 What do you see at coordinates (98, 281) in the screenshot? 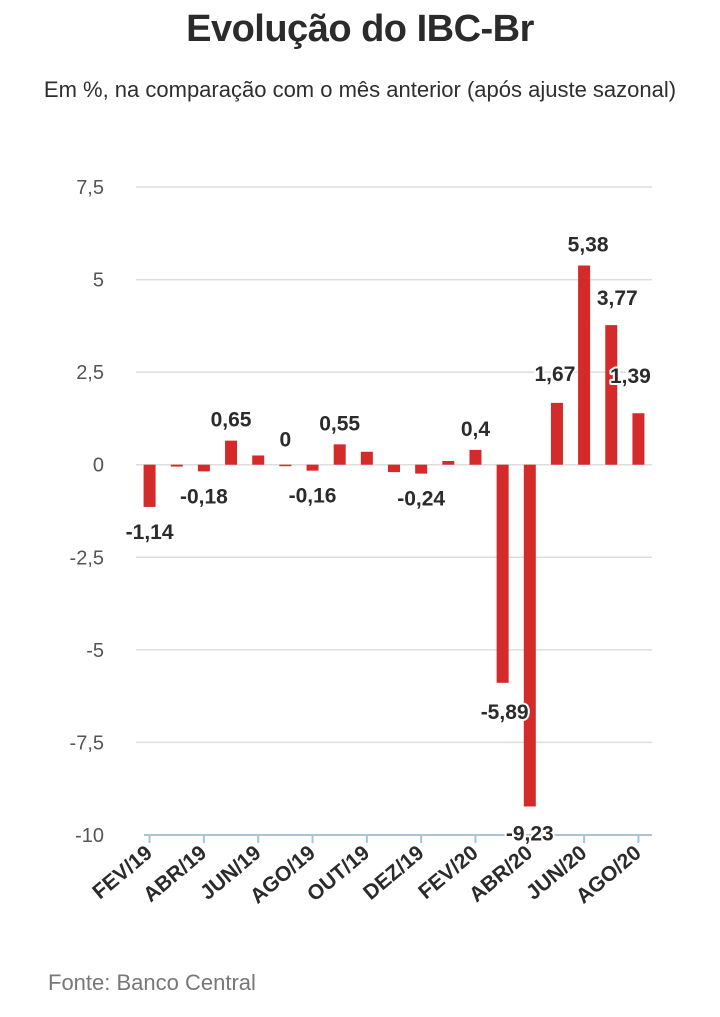
I see `y-tick-label: 5` at bounding box center [98, 281].